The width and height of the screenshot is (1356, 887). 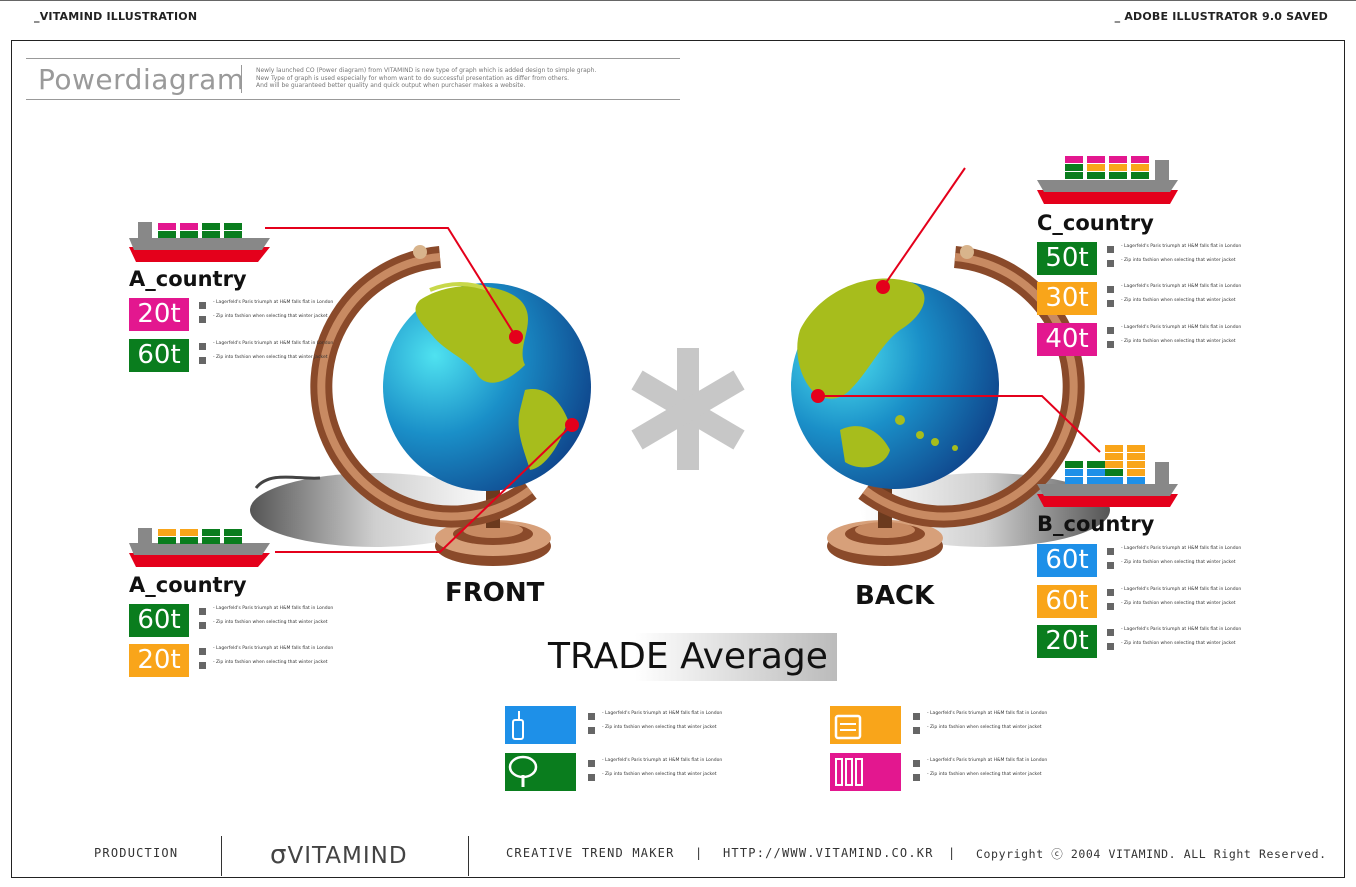 What do you see at coordinates (188, 585) in the screenshot?
I see `a-country-bottom-label: A_country` at bounding box center [188, 585].